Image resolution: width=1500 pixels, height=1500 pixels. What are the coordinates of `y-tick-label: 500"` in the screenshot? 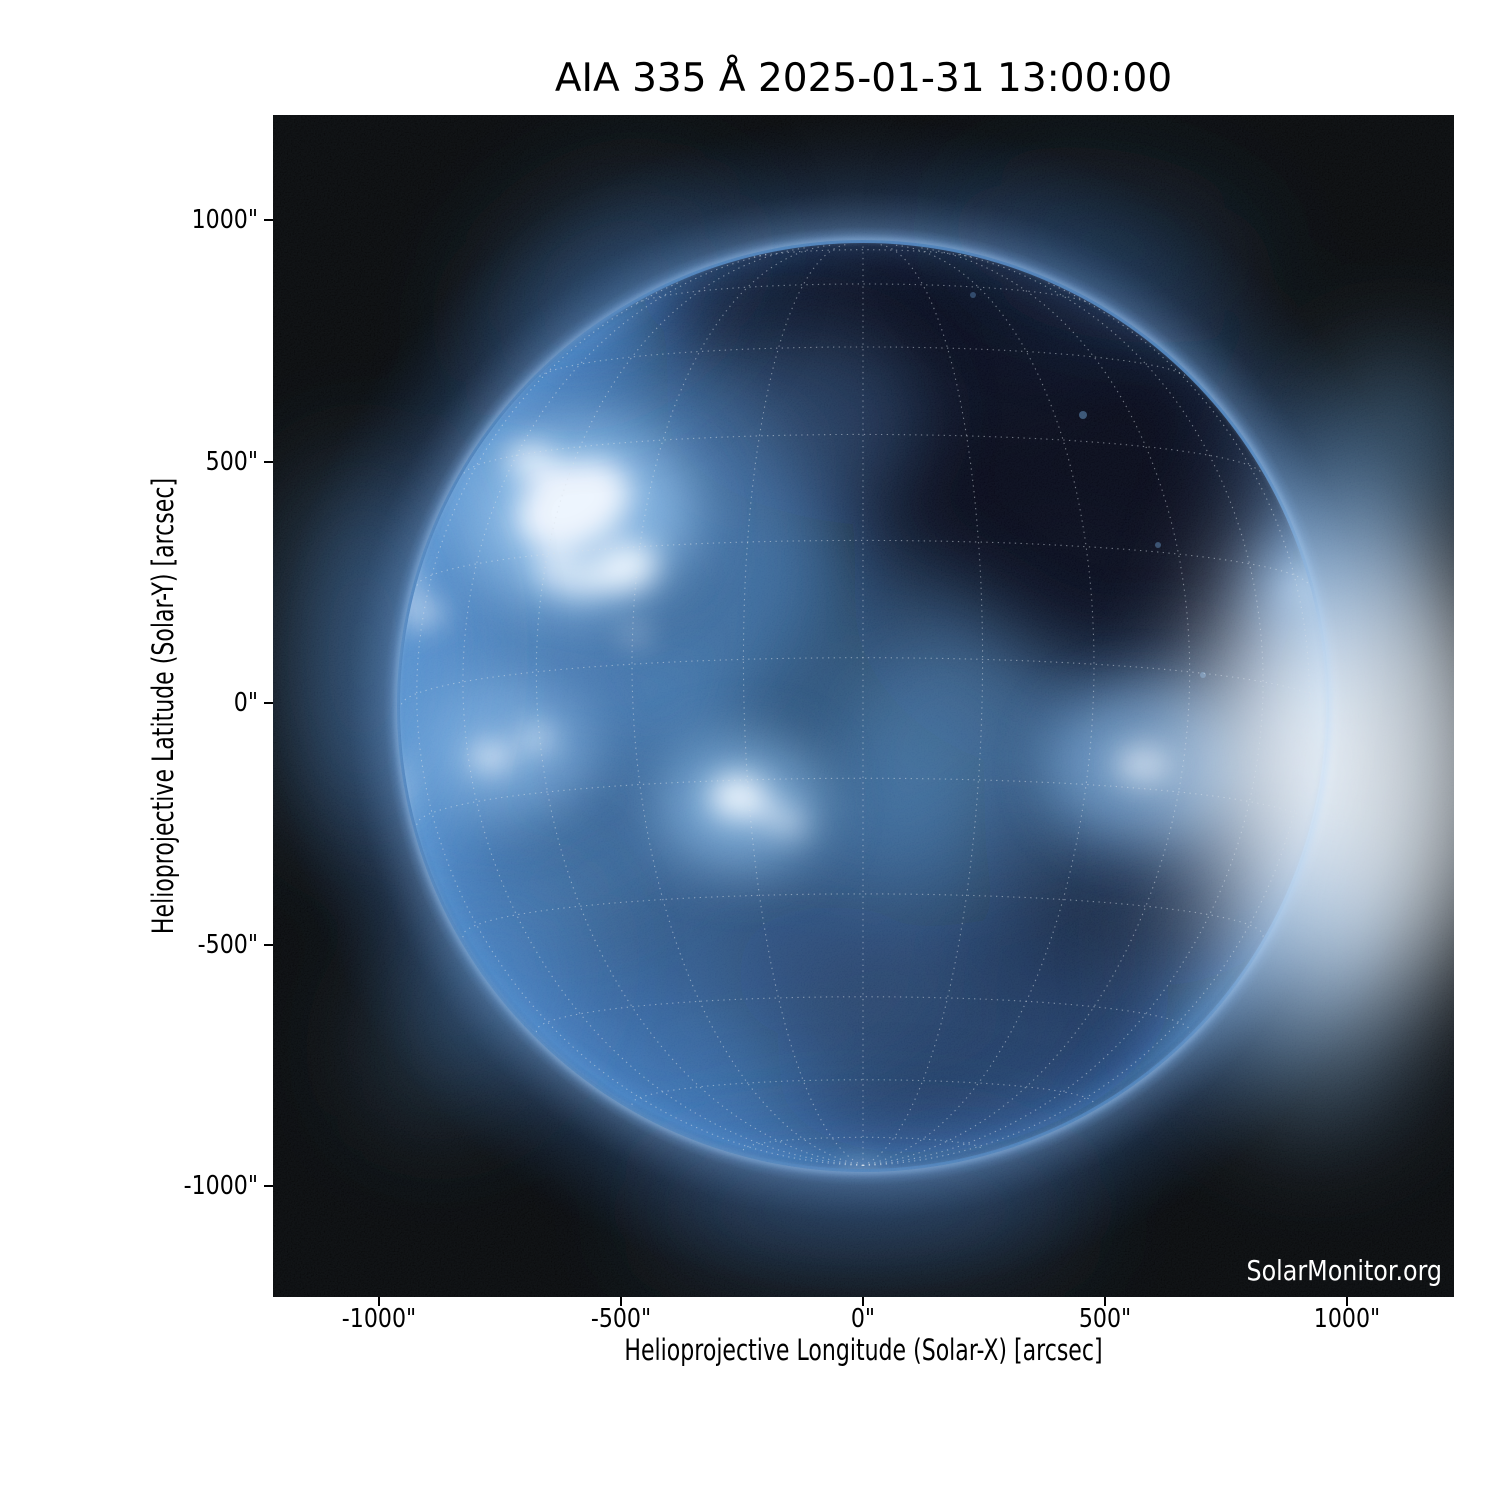 It's located at (231, 462).